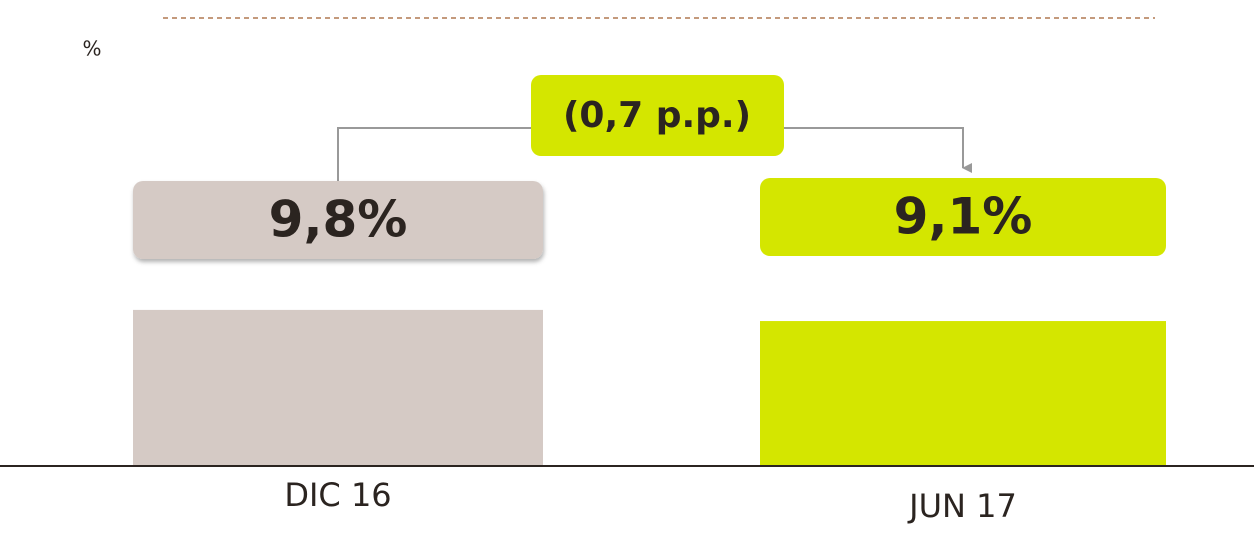  What do you see at coordinates (878, 150) in the screenshot?
I see `connector-arrow` at bounding box center [878, 150].